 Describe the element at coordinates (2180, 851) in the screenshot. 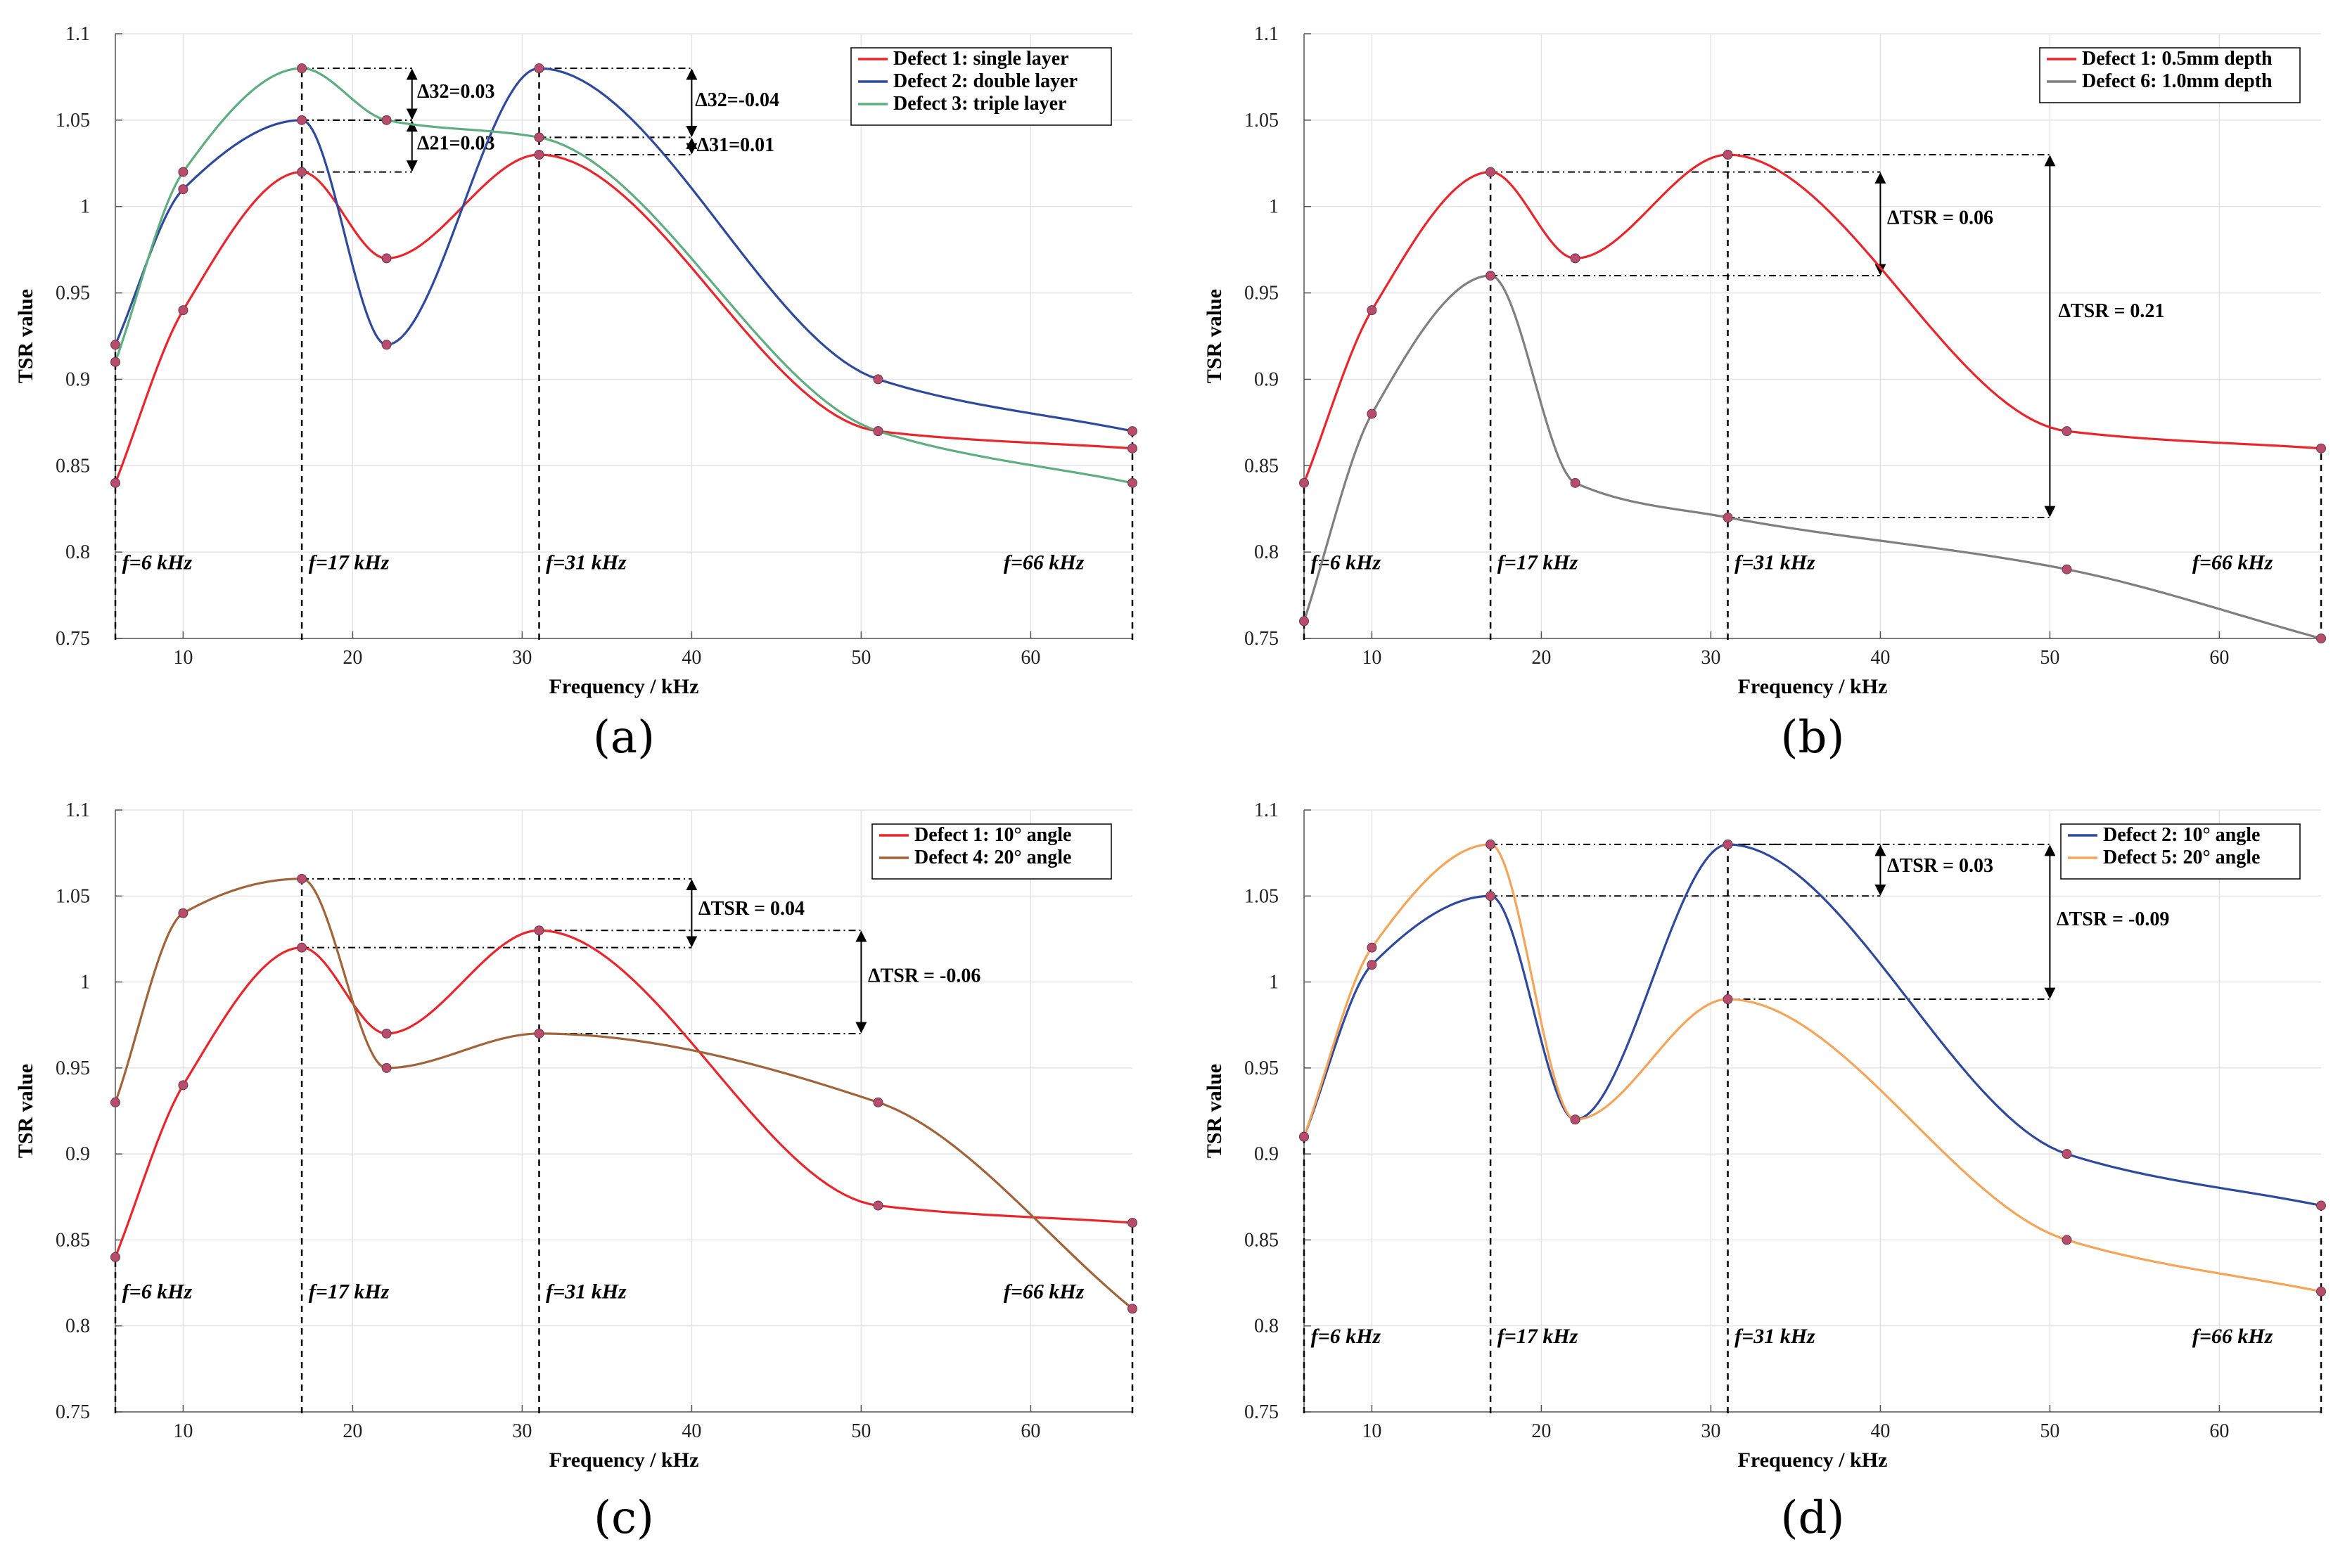

I see `legend-box` at that location.